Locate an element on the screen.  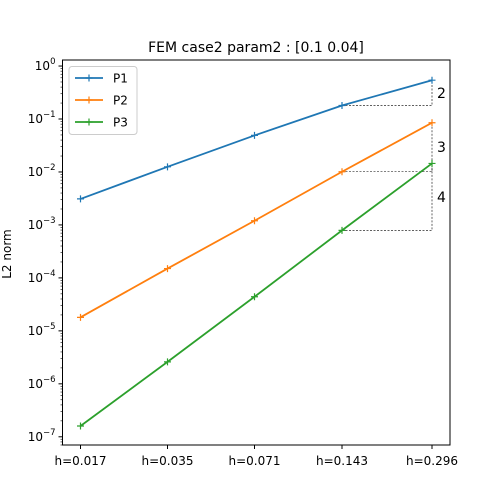
legend-label: P2 is located at coordinates (120, 101).